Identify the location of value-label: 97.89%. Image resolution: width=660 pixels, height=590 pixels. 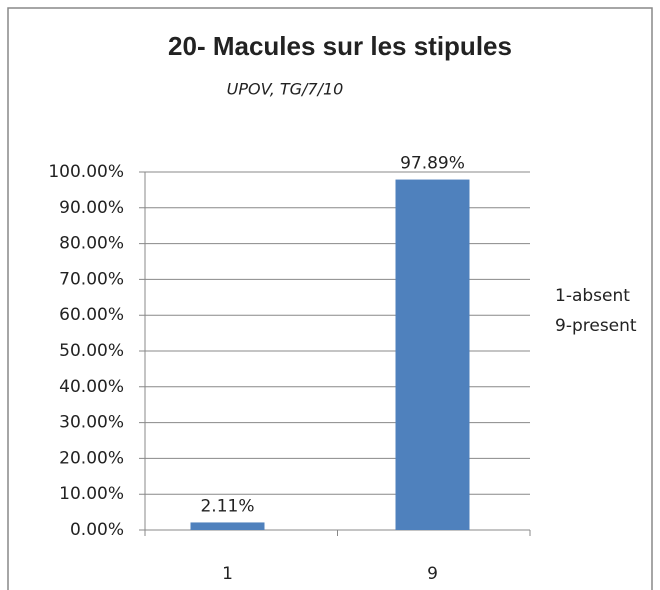
(432, 164).